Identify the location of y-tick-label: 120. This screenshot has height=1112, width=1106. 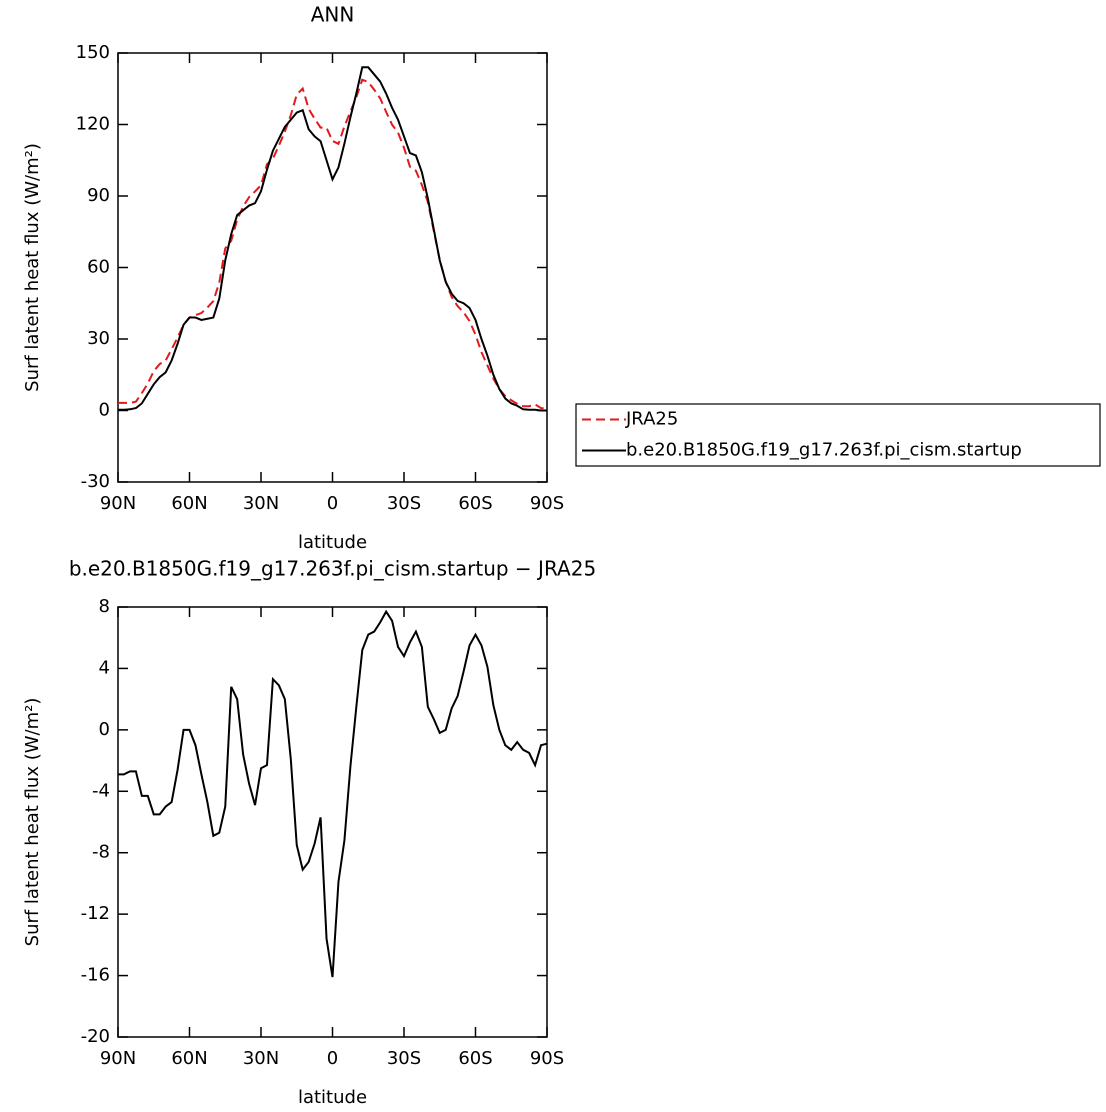
(93, 124).